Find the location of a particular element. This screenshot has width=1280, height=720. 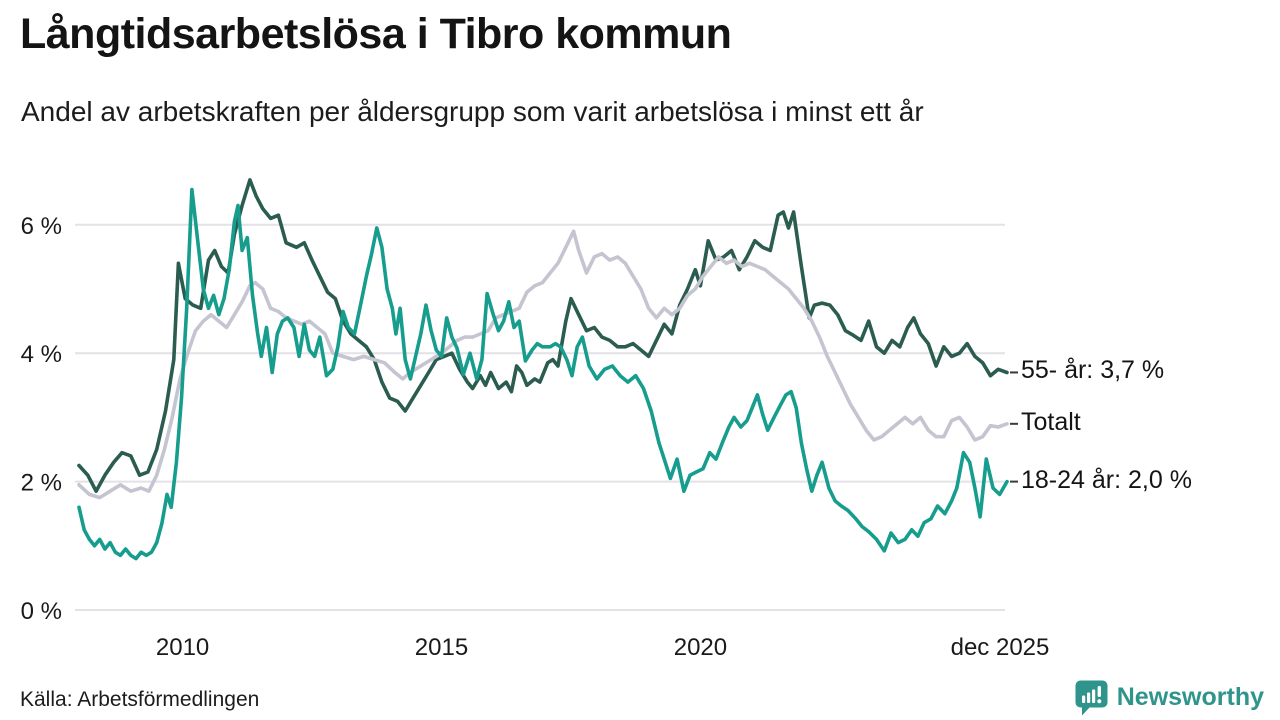

y-tick-label: 4 % is located at coordinates (41, 354).